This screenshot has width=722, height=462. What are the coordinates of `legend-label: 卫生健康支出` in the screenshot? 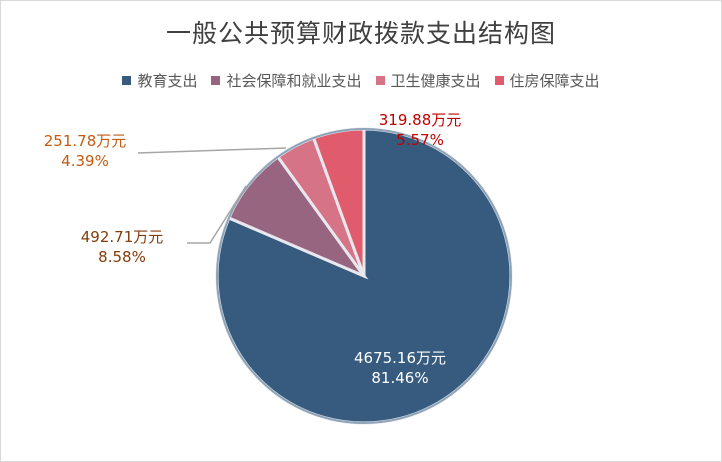 It's located at (435, 81).